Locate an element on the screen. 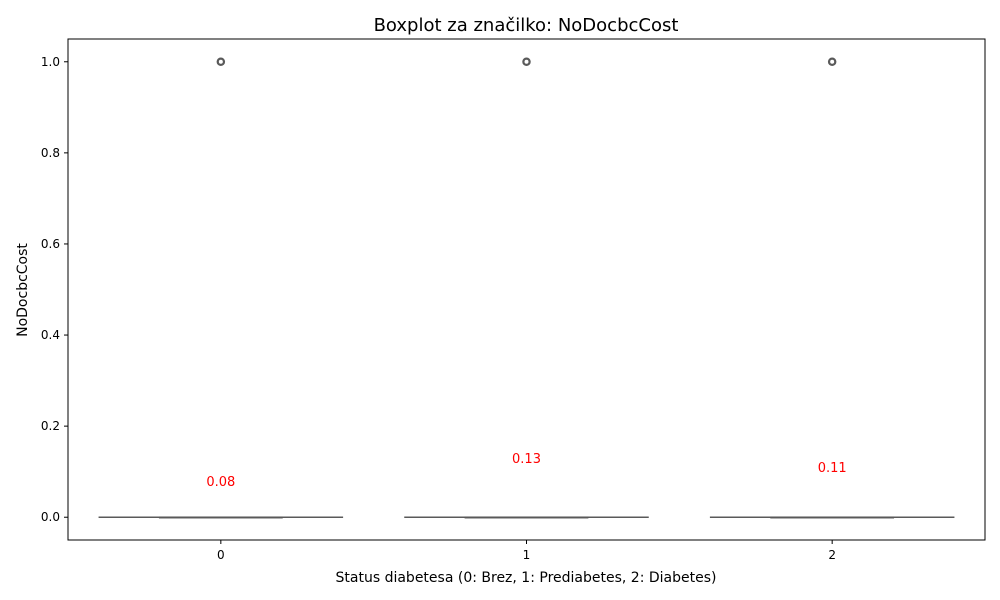 The width and height of the screenshot is (1000, 600). y-tick-label: 0.4 is located at coordinates (50, 335).